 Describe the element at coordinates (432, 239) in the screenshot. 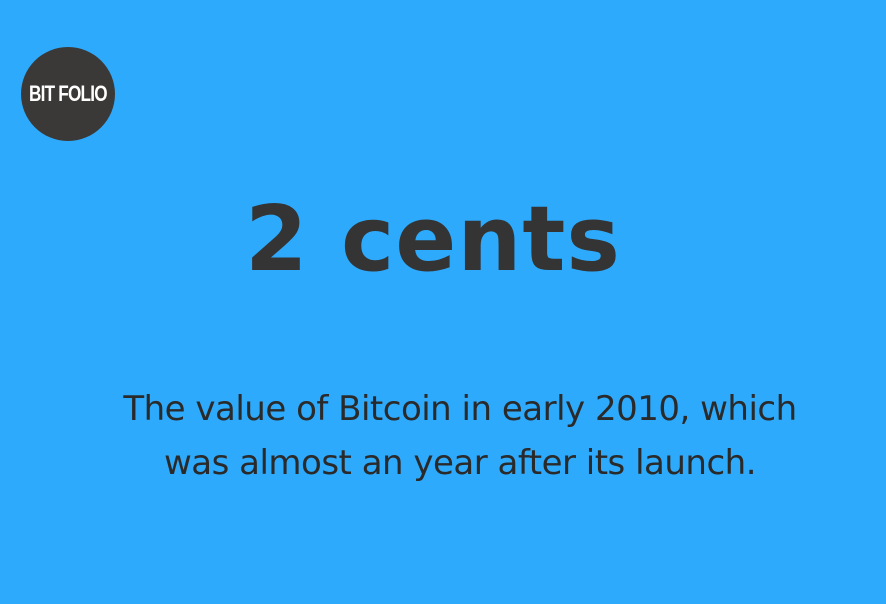

I see `headline-value: 2 cents` at that location.